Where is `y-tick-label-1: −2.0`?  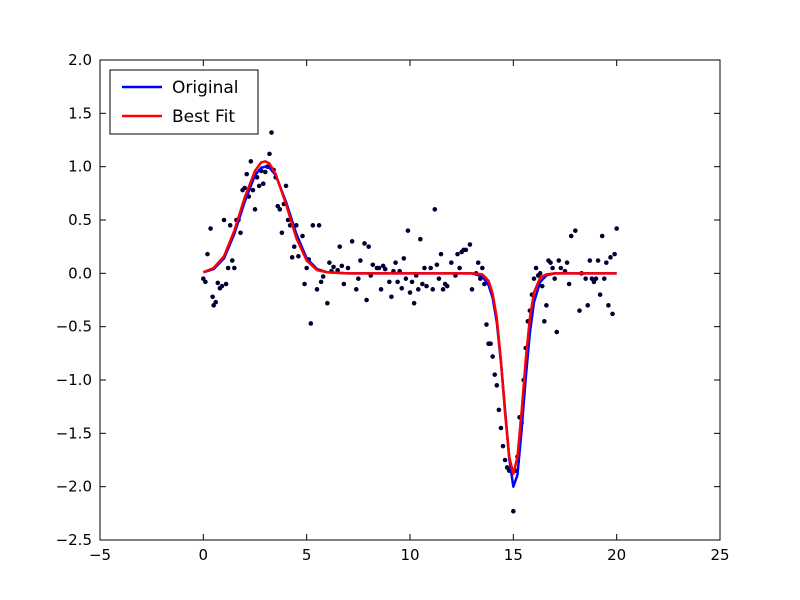
y-tick-label-1: −2.0 is located at coordinates (74, 487).